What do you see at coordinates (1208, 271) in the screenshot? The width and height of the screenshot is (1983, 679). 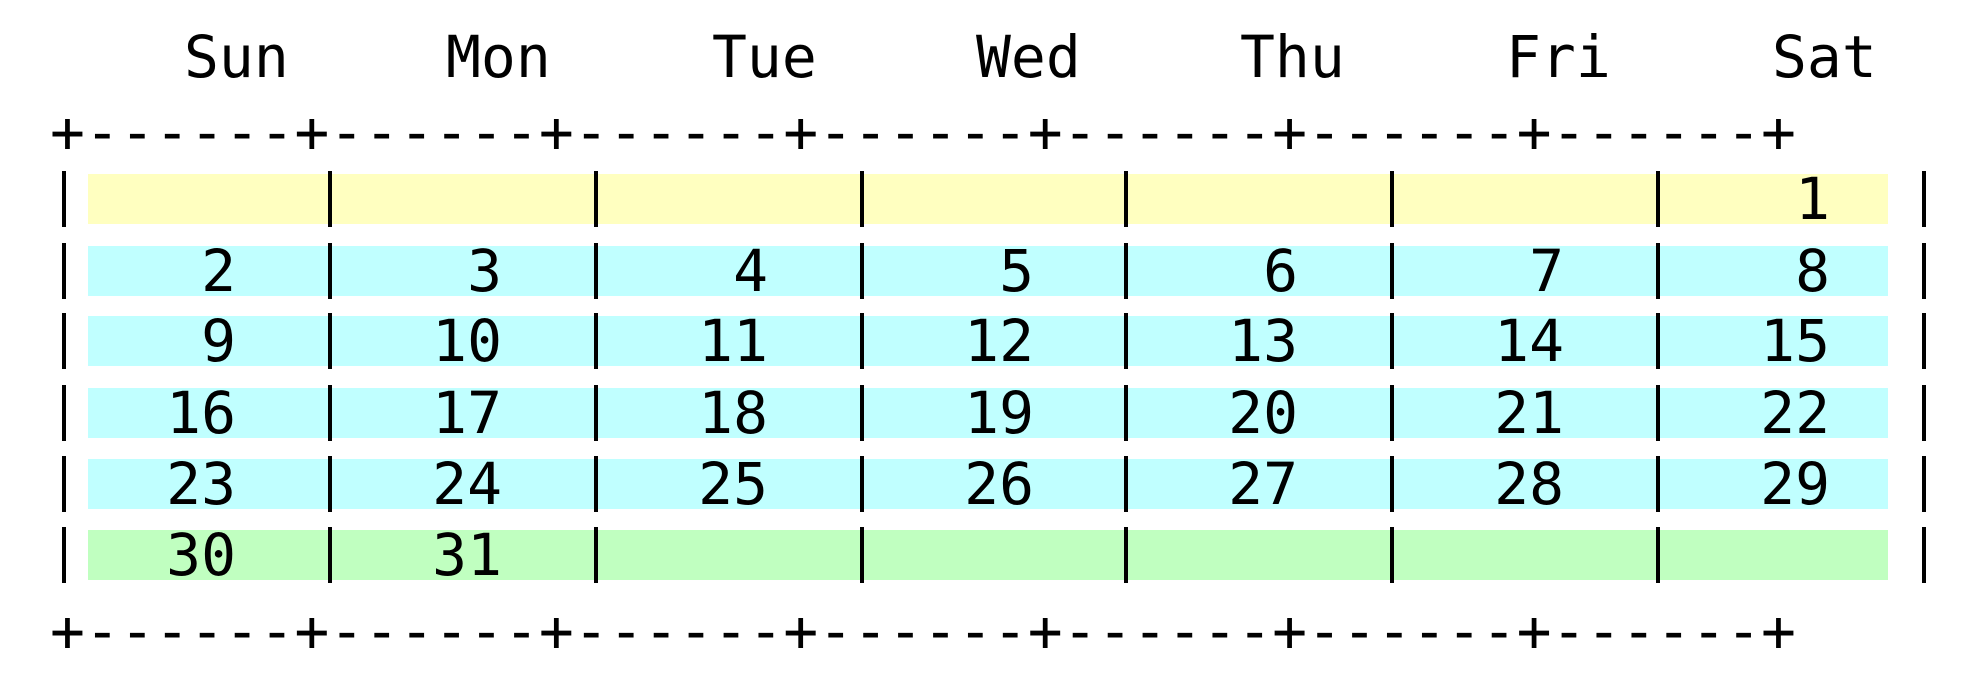 I see `day-cell: 6` at bounding box center [1208, 271].